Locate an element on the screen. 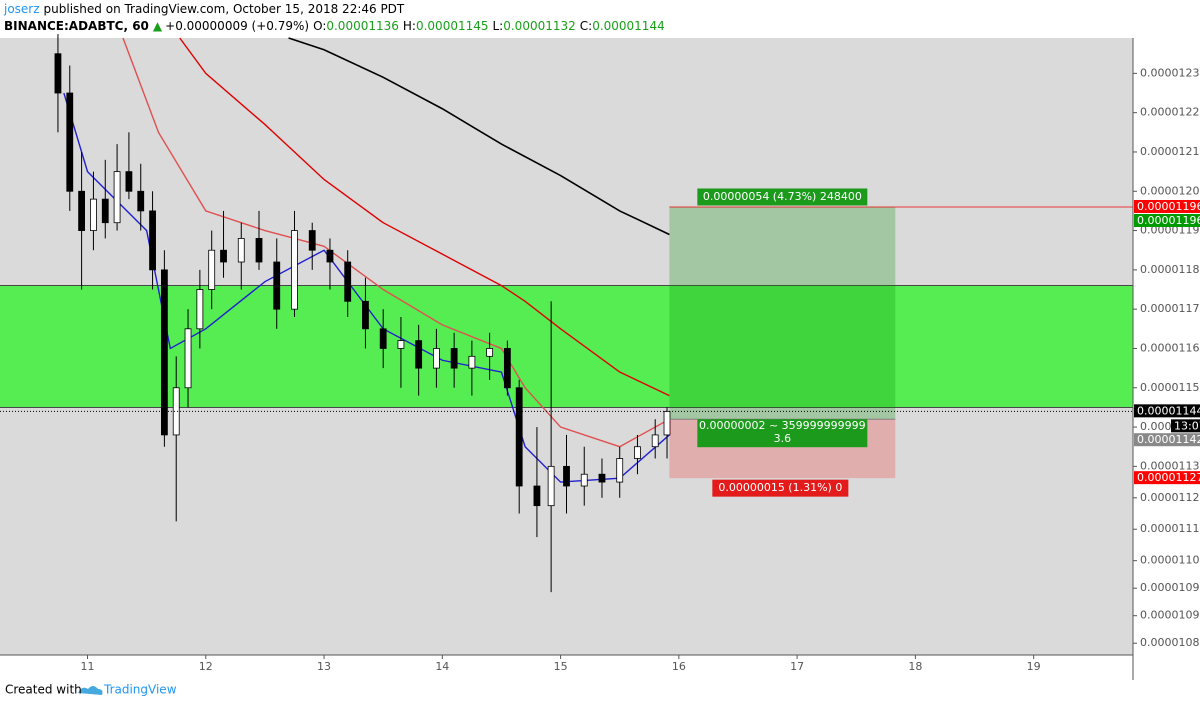 The height and width of the screenshot is (705, 1200). y-tick-label: 0.00001122 is located at coordinates (1170, 497).